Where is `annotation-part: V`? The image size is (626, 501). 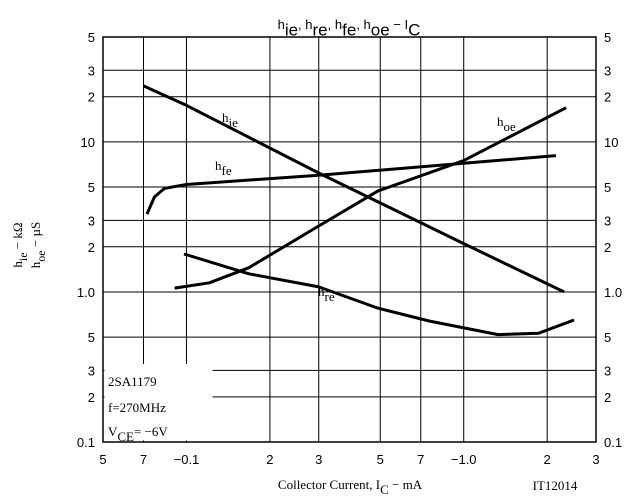 annotation-part: V is located at coordinates (113, 431).